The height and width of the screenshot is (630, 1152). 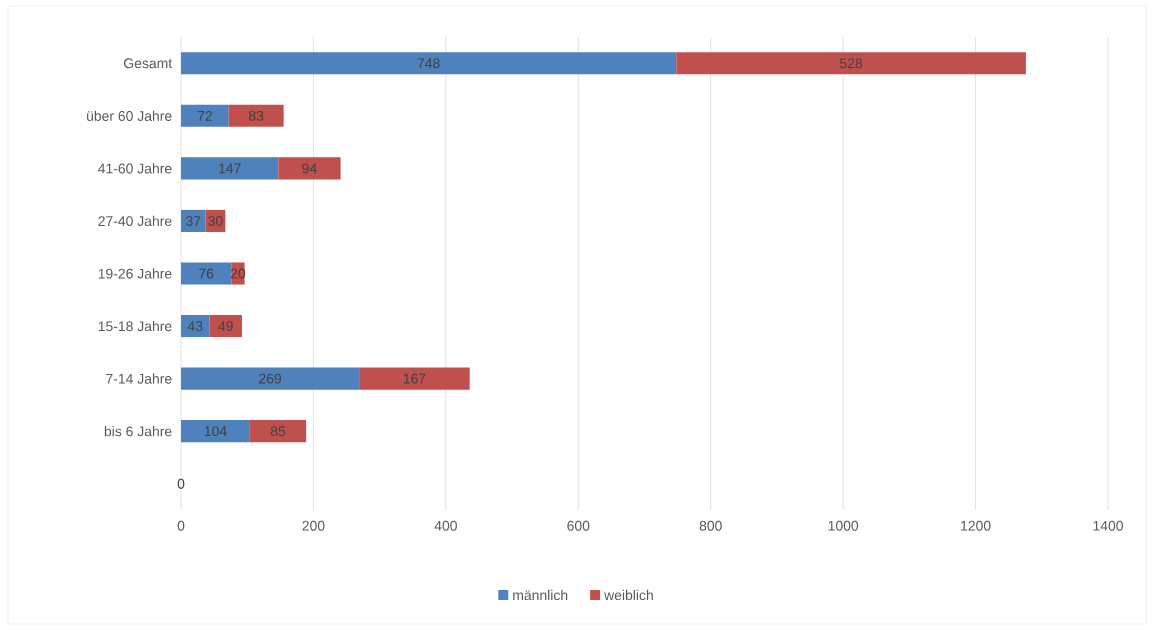 I want to click on data-label: 43, so click(x=195, y=326).